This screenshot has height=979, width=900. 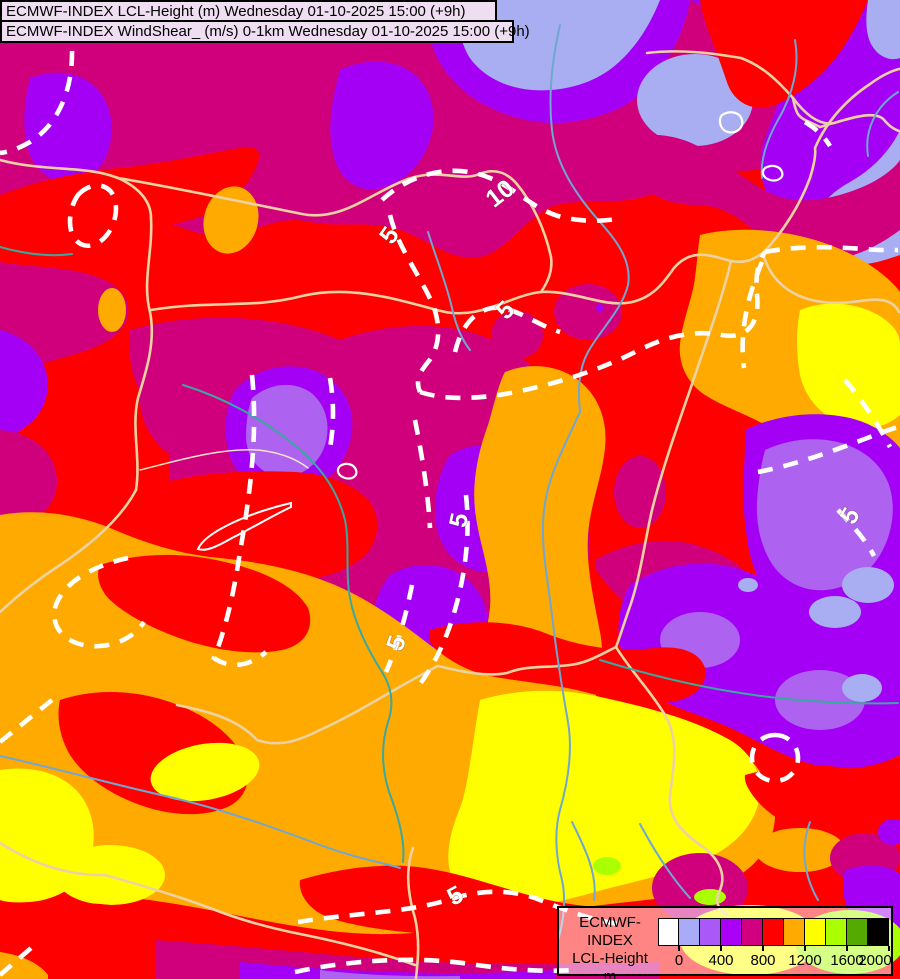 I want to click on legend-tick-label: 1600, so click(x=847, y=960).